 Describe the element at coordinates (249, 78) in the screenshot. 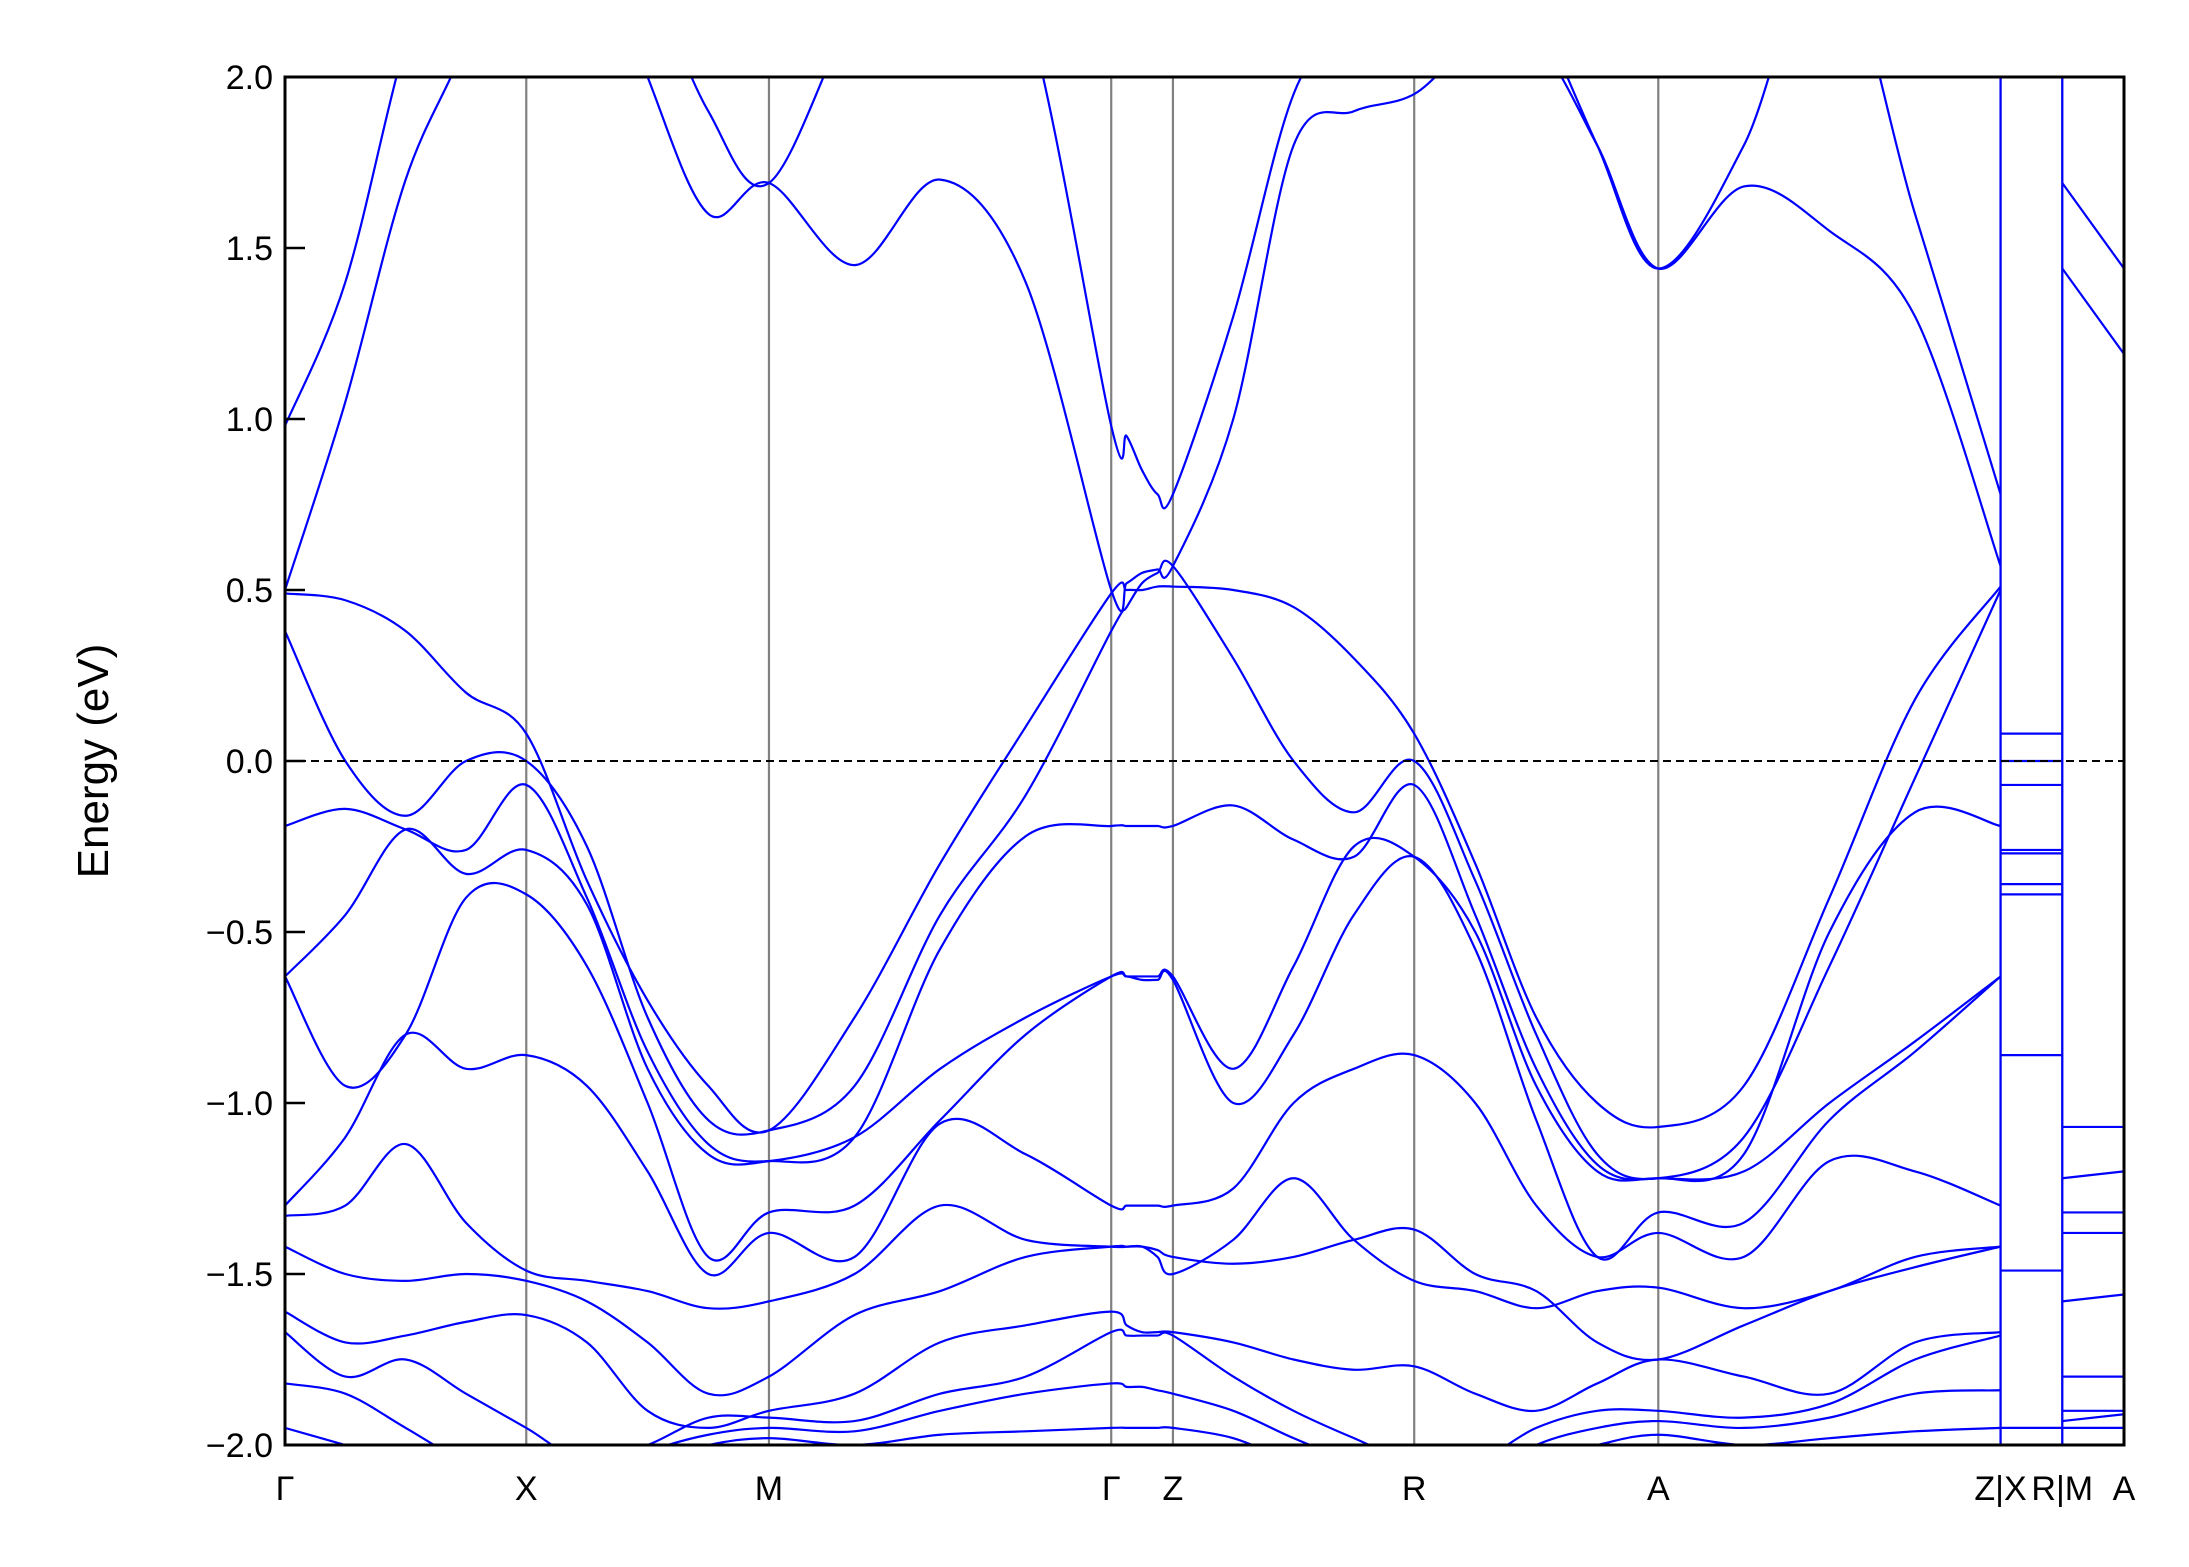

I see `y-tick-label: 2.0` at that location.